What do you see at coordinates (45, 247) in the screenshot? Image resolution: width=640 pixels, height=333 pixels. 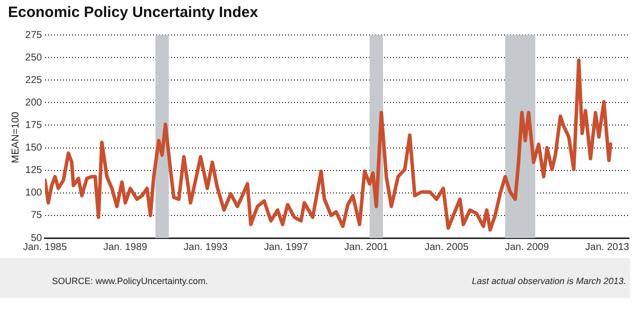 I see `x-tick-label: Jan. 1985` at bounding box center [45, 247].